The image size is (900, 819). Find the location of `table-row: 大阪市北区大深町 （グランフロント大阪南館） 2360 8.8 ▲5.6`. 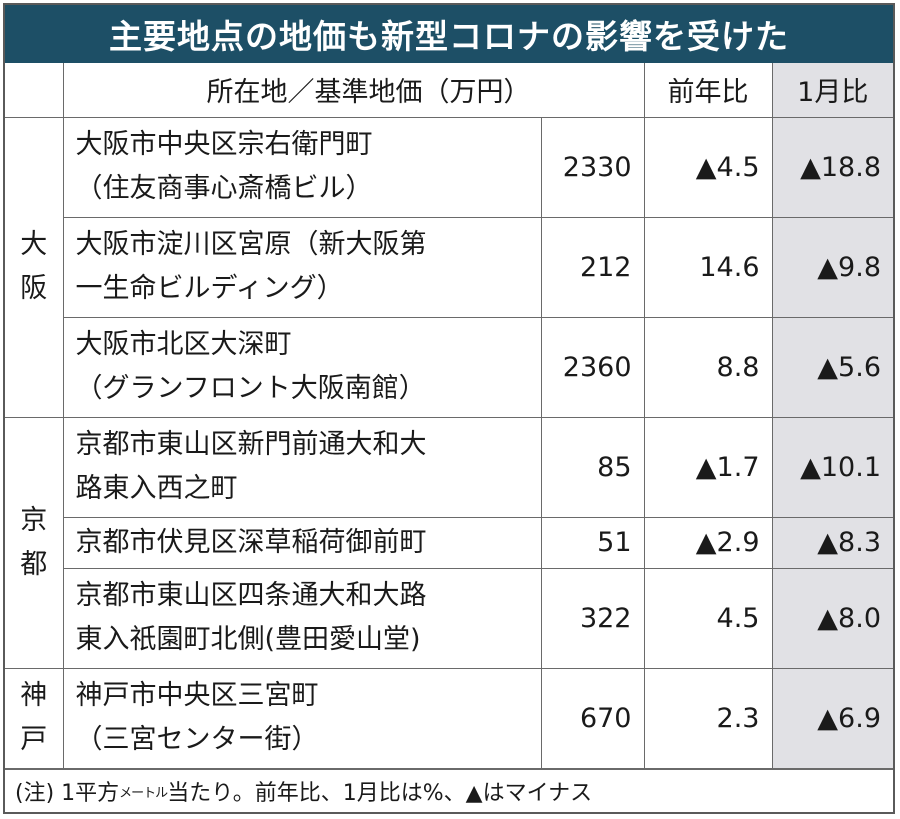

table-row: 大阪市北区大深町 （グランフロント大阪南館） 2360 8.8 ▲5.6 is located at coordinates (449, 367).